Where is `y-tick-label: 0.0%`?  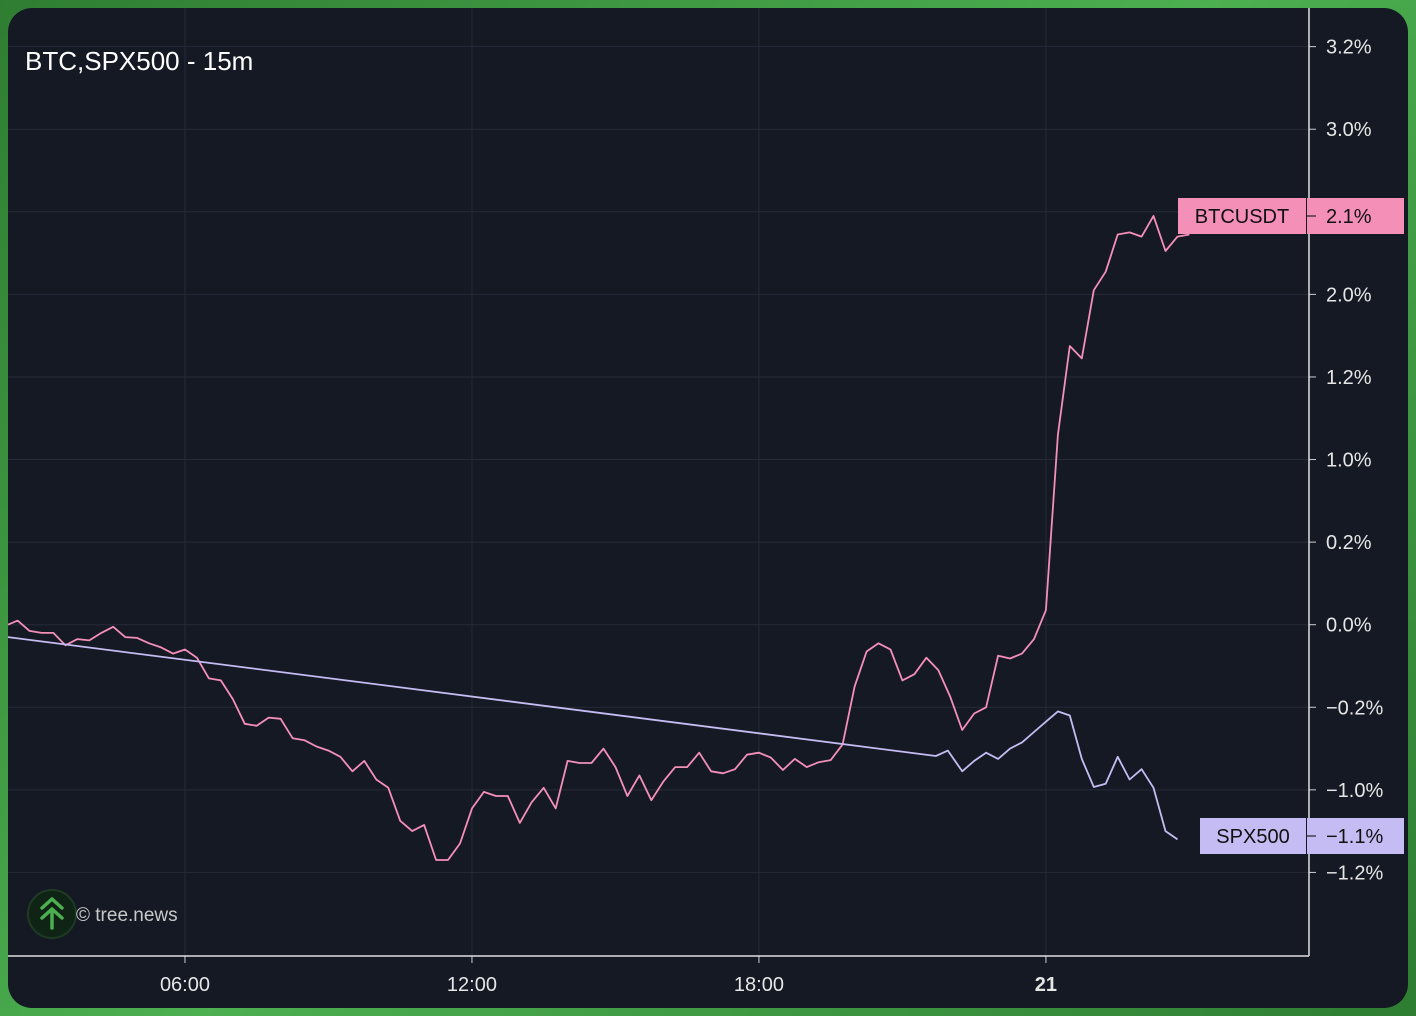
y-tick-label: 0.0% is located at coordinates (1349, 626).